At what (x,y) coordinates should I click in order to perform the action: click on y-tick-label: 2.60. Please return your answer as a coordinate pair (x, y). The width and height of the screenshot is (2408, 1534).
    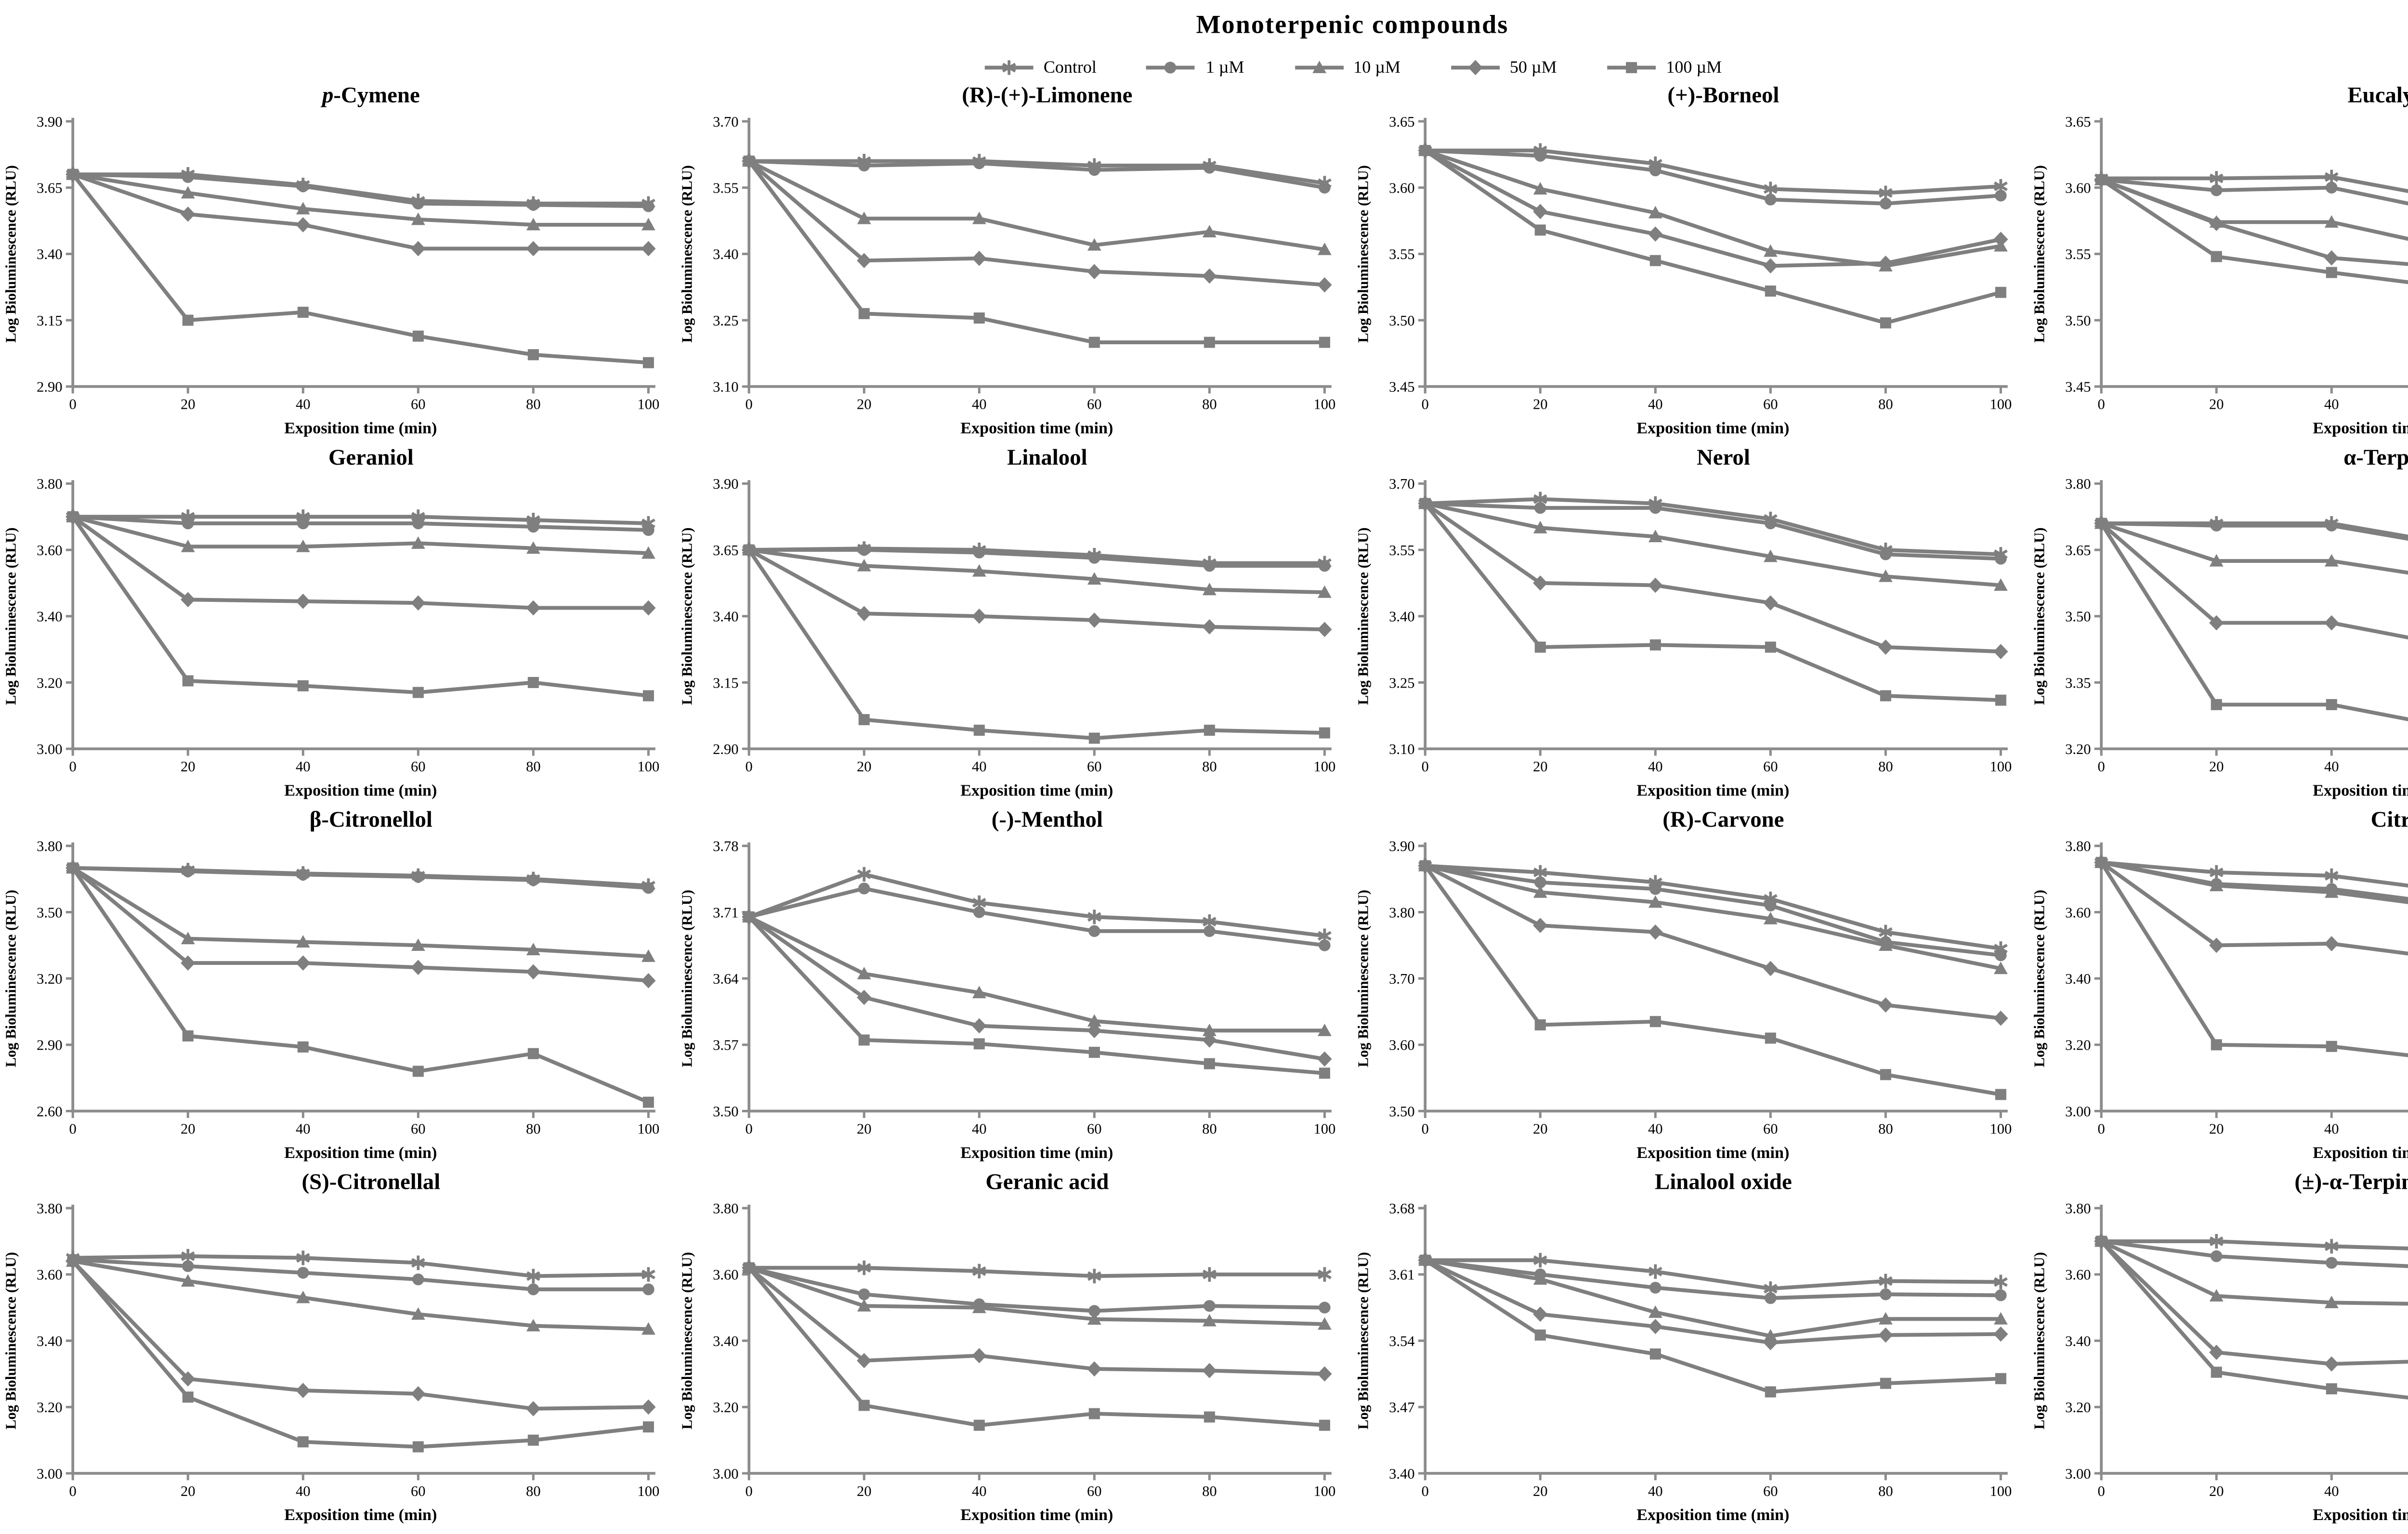
    Looking at the image, I should click on (50, 1111).